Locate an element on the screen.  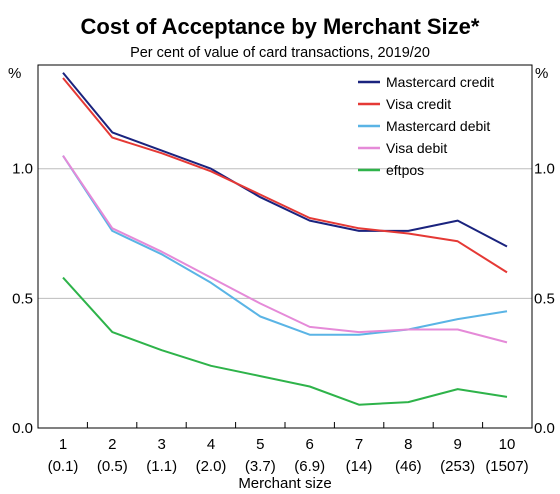
y-tick-label-left: 0.0 is located at coordinates (22, 428).